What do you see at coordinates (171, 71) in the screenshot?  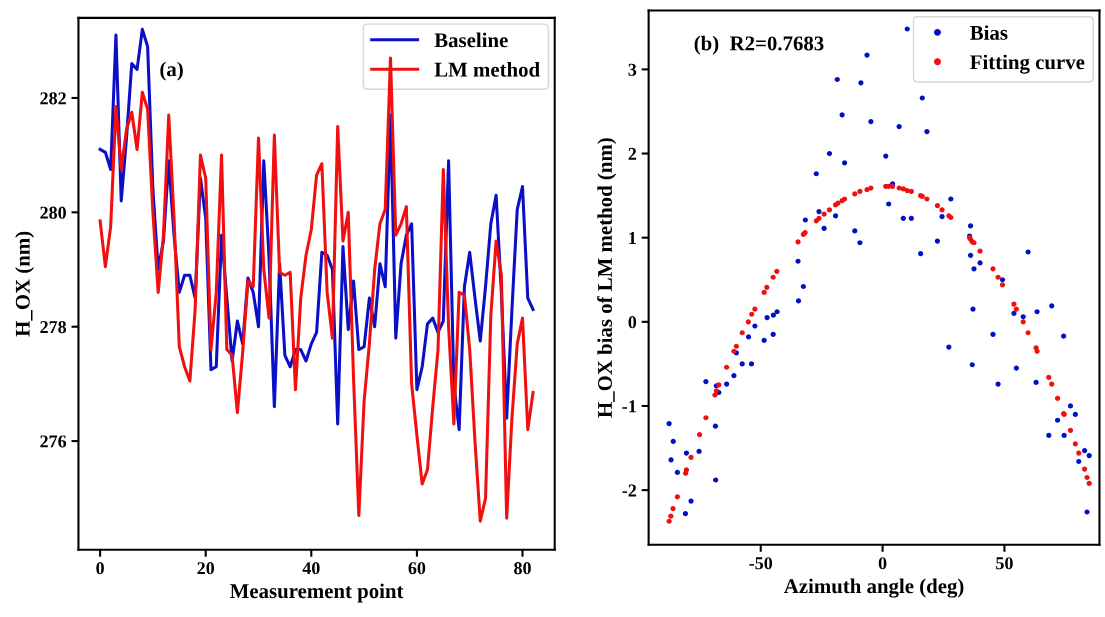 I see `annotation: (a)` at bounding box center [171, 71].